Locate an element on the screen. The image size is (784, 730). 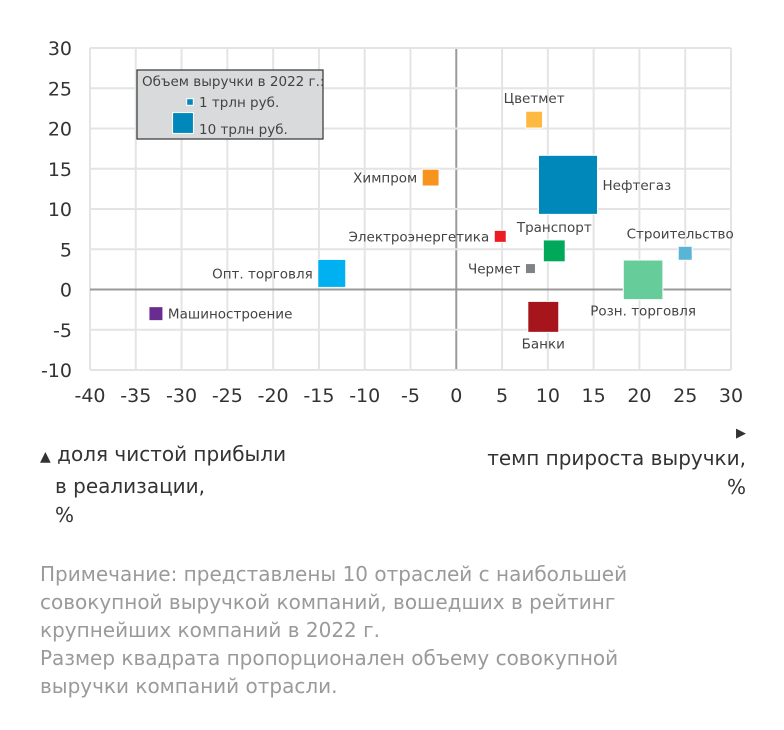
x-tick-label: 5 is located at coordinates (502, 396).